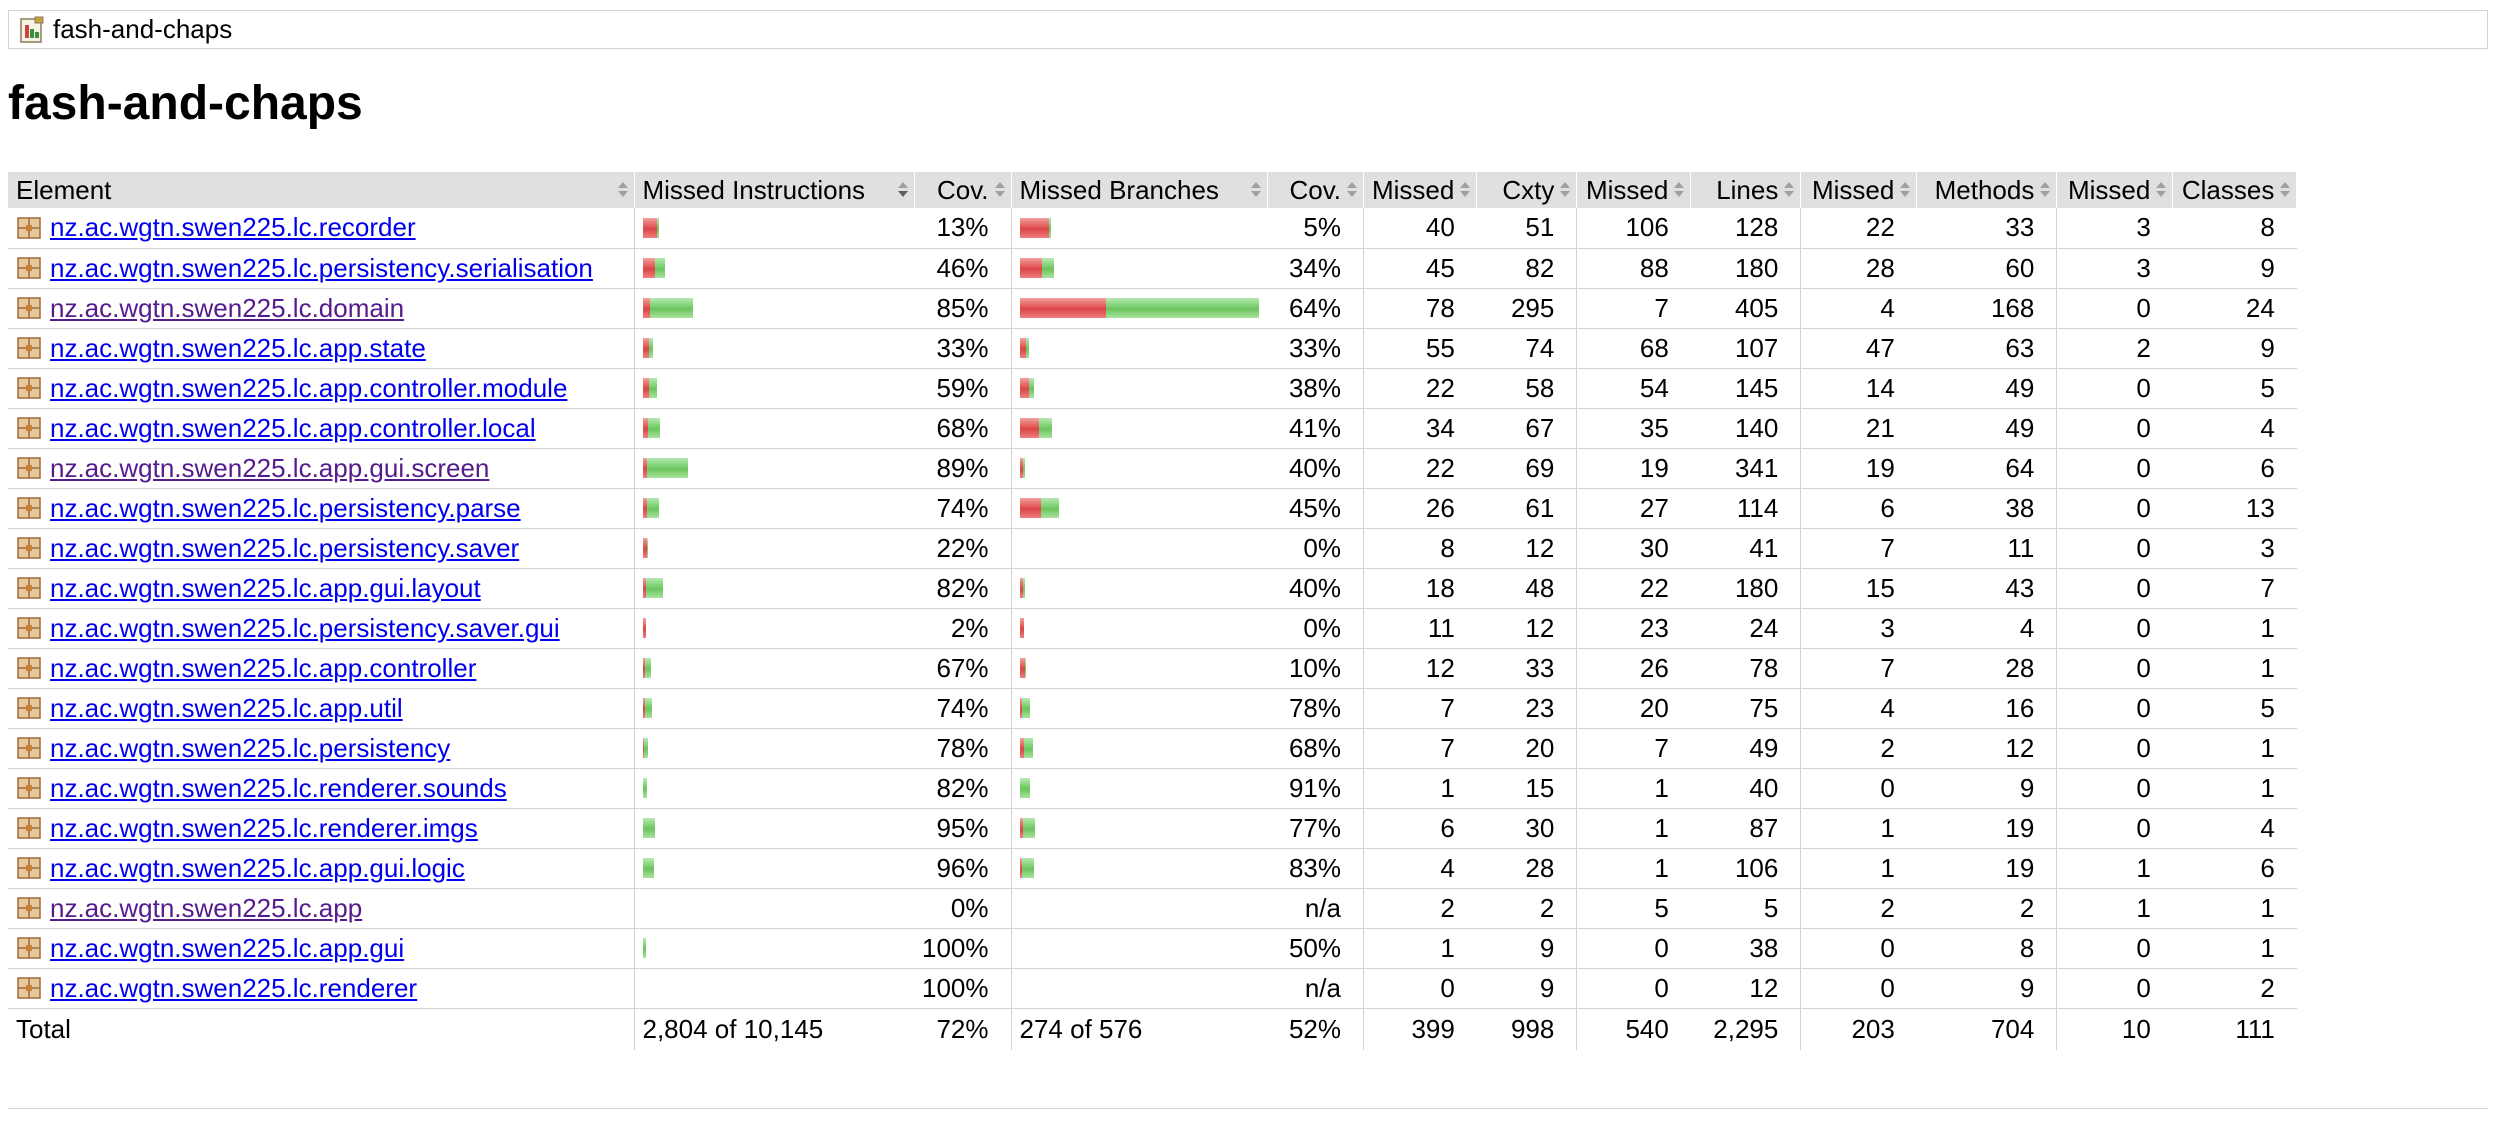  Describe the element at coordinates (774, 190) in the screenshot. I see `col-header-missed-instructions: Missed Instructions` at that location.